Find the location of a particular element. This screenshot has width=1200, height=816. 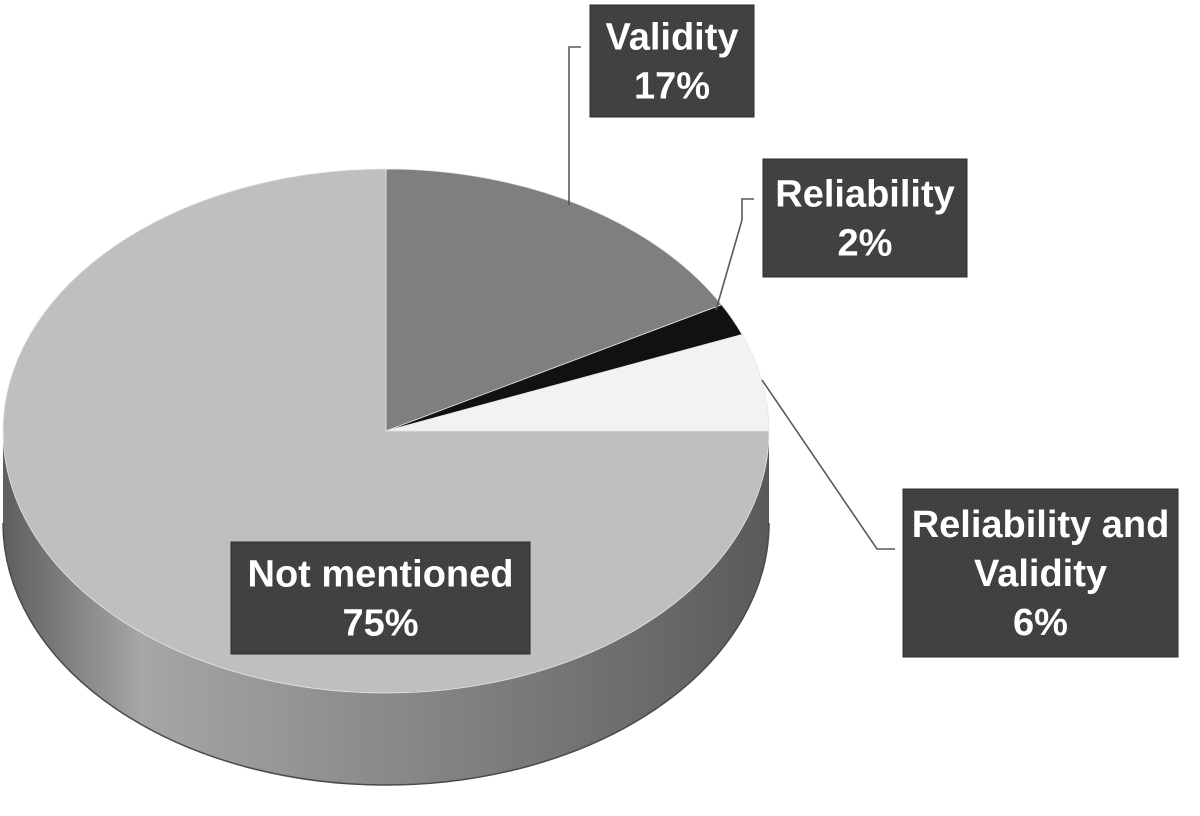

slice-label-reliability: Reliability is located at coordinates (865, 195).